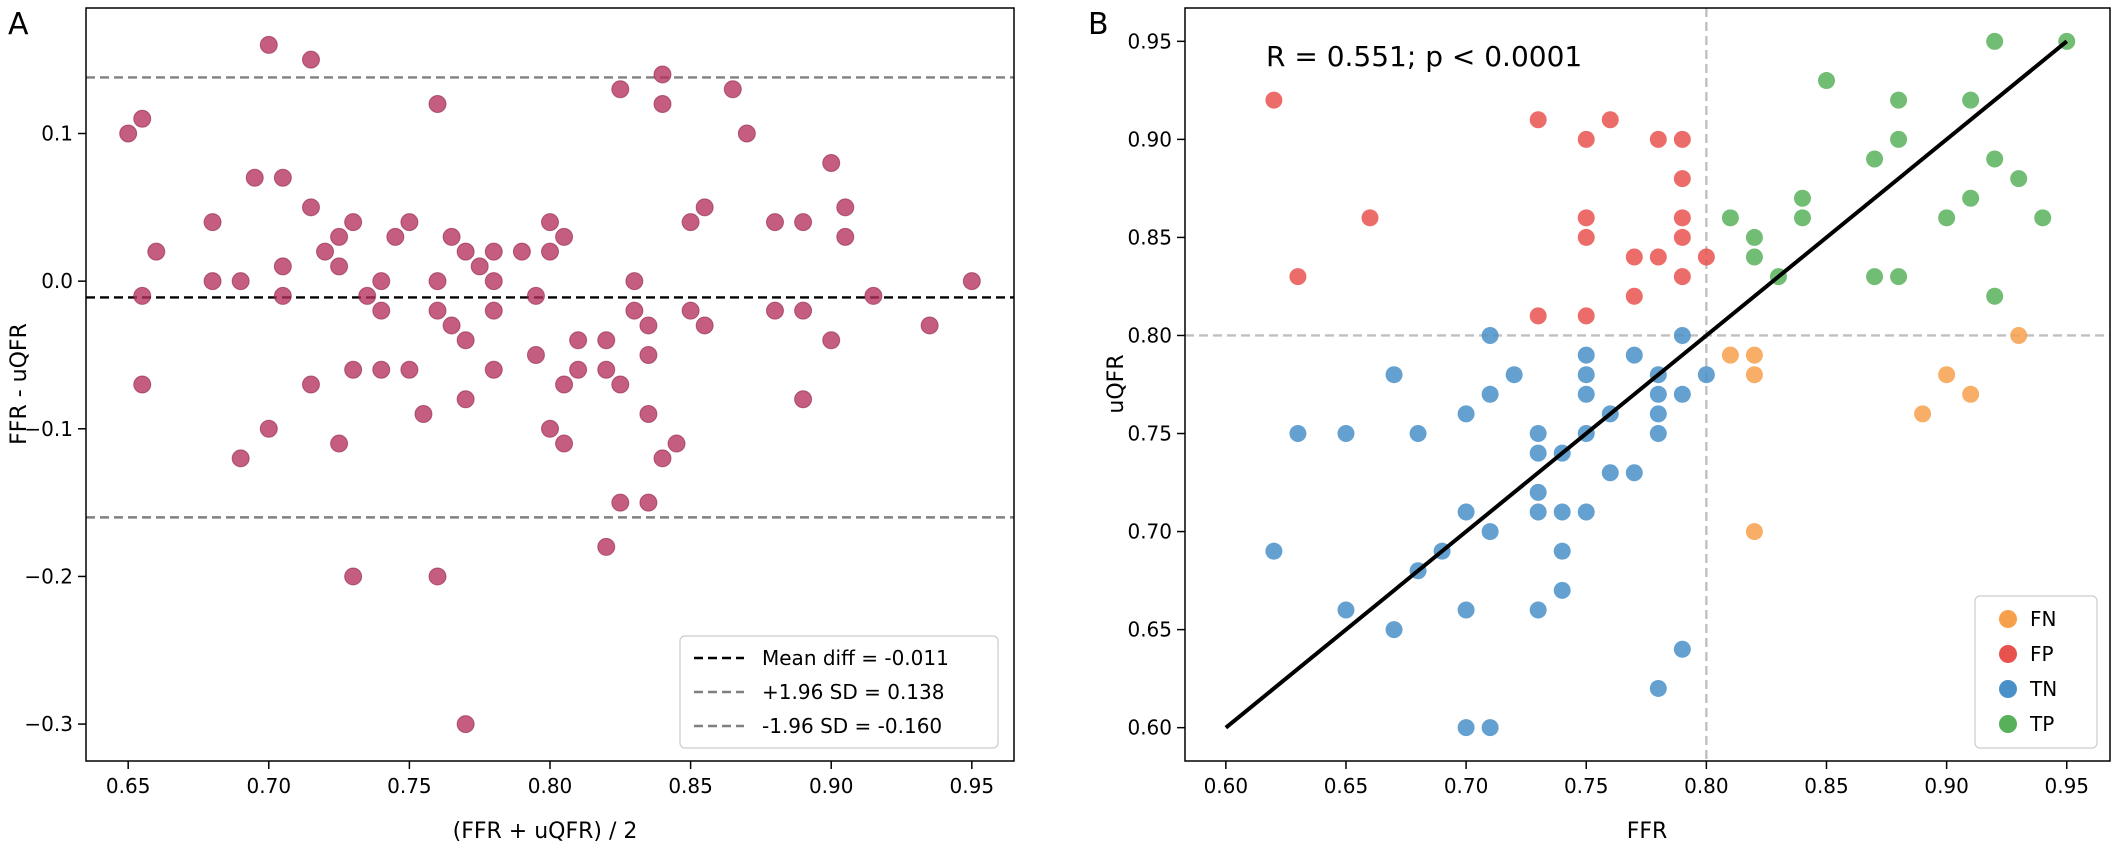 The height and width of the screenshot is (847, 2118). I want to click on panel-a-x-tick-label: 0.75, so click(409, 786).